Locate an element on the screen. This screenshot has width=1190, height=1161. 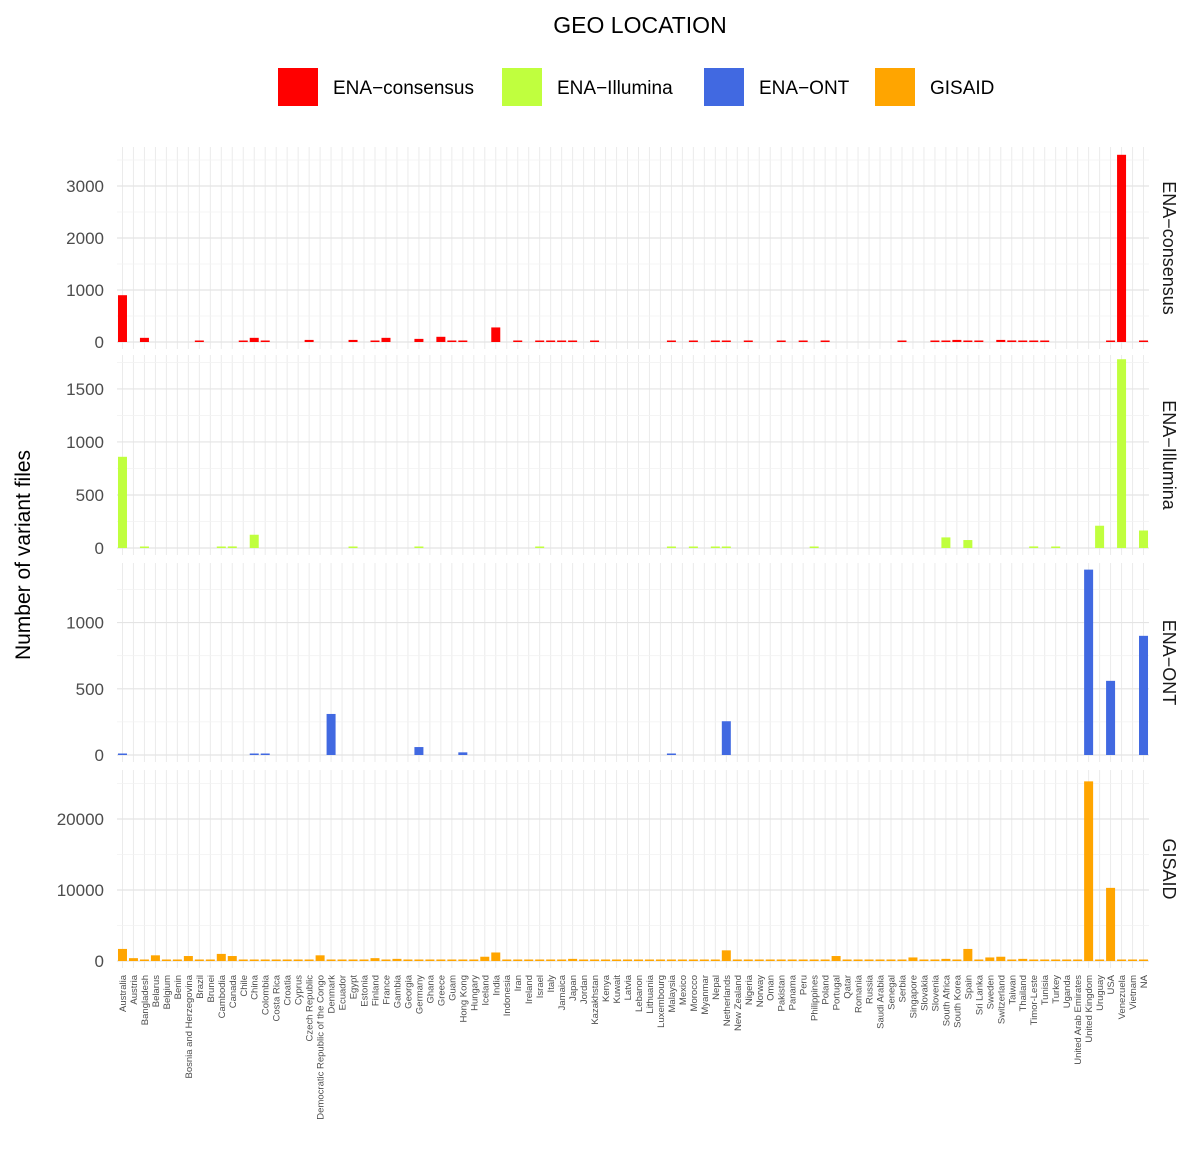
x-tick-label: Turkey is located at coordinates (1056, 989).